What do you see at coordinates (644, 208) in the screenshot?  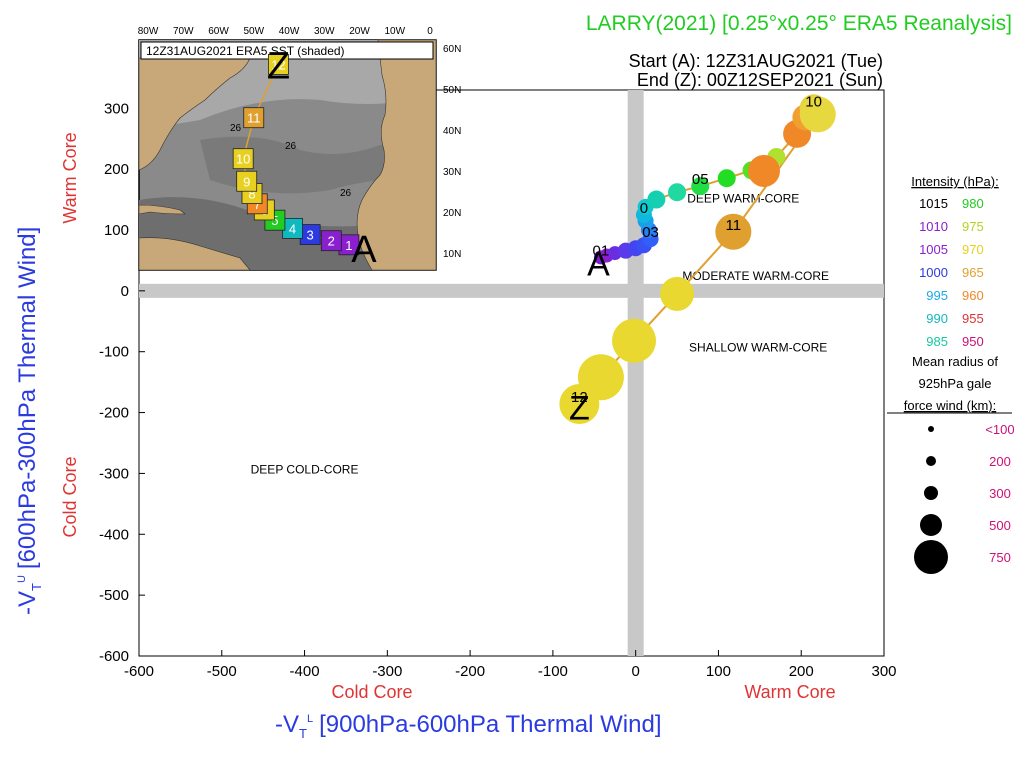 I see `track-point-label: 0` at bounding box center [644, 208].